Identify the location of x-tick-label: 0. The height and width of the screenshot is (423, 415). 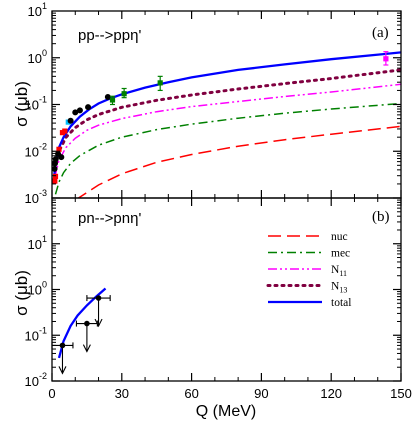
(51, 393).